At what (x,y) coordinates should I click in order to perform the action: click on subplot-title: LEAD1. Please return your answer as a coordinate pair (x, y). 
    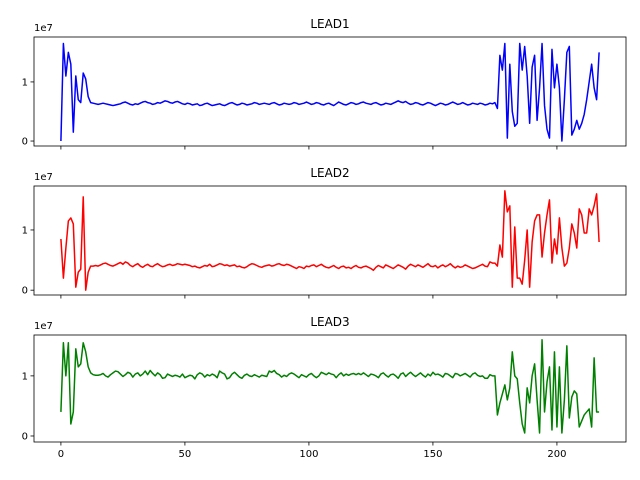
    Looking at the image, I should click on (329, 24).